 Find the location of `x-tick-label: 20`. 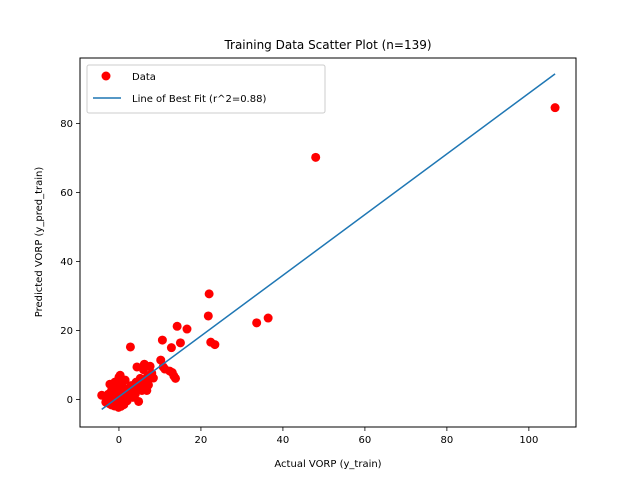

x-tick-label: 20 is located at coordinates (201, 440).